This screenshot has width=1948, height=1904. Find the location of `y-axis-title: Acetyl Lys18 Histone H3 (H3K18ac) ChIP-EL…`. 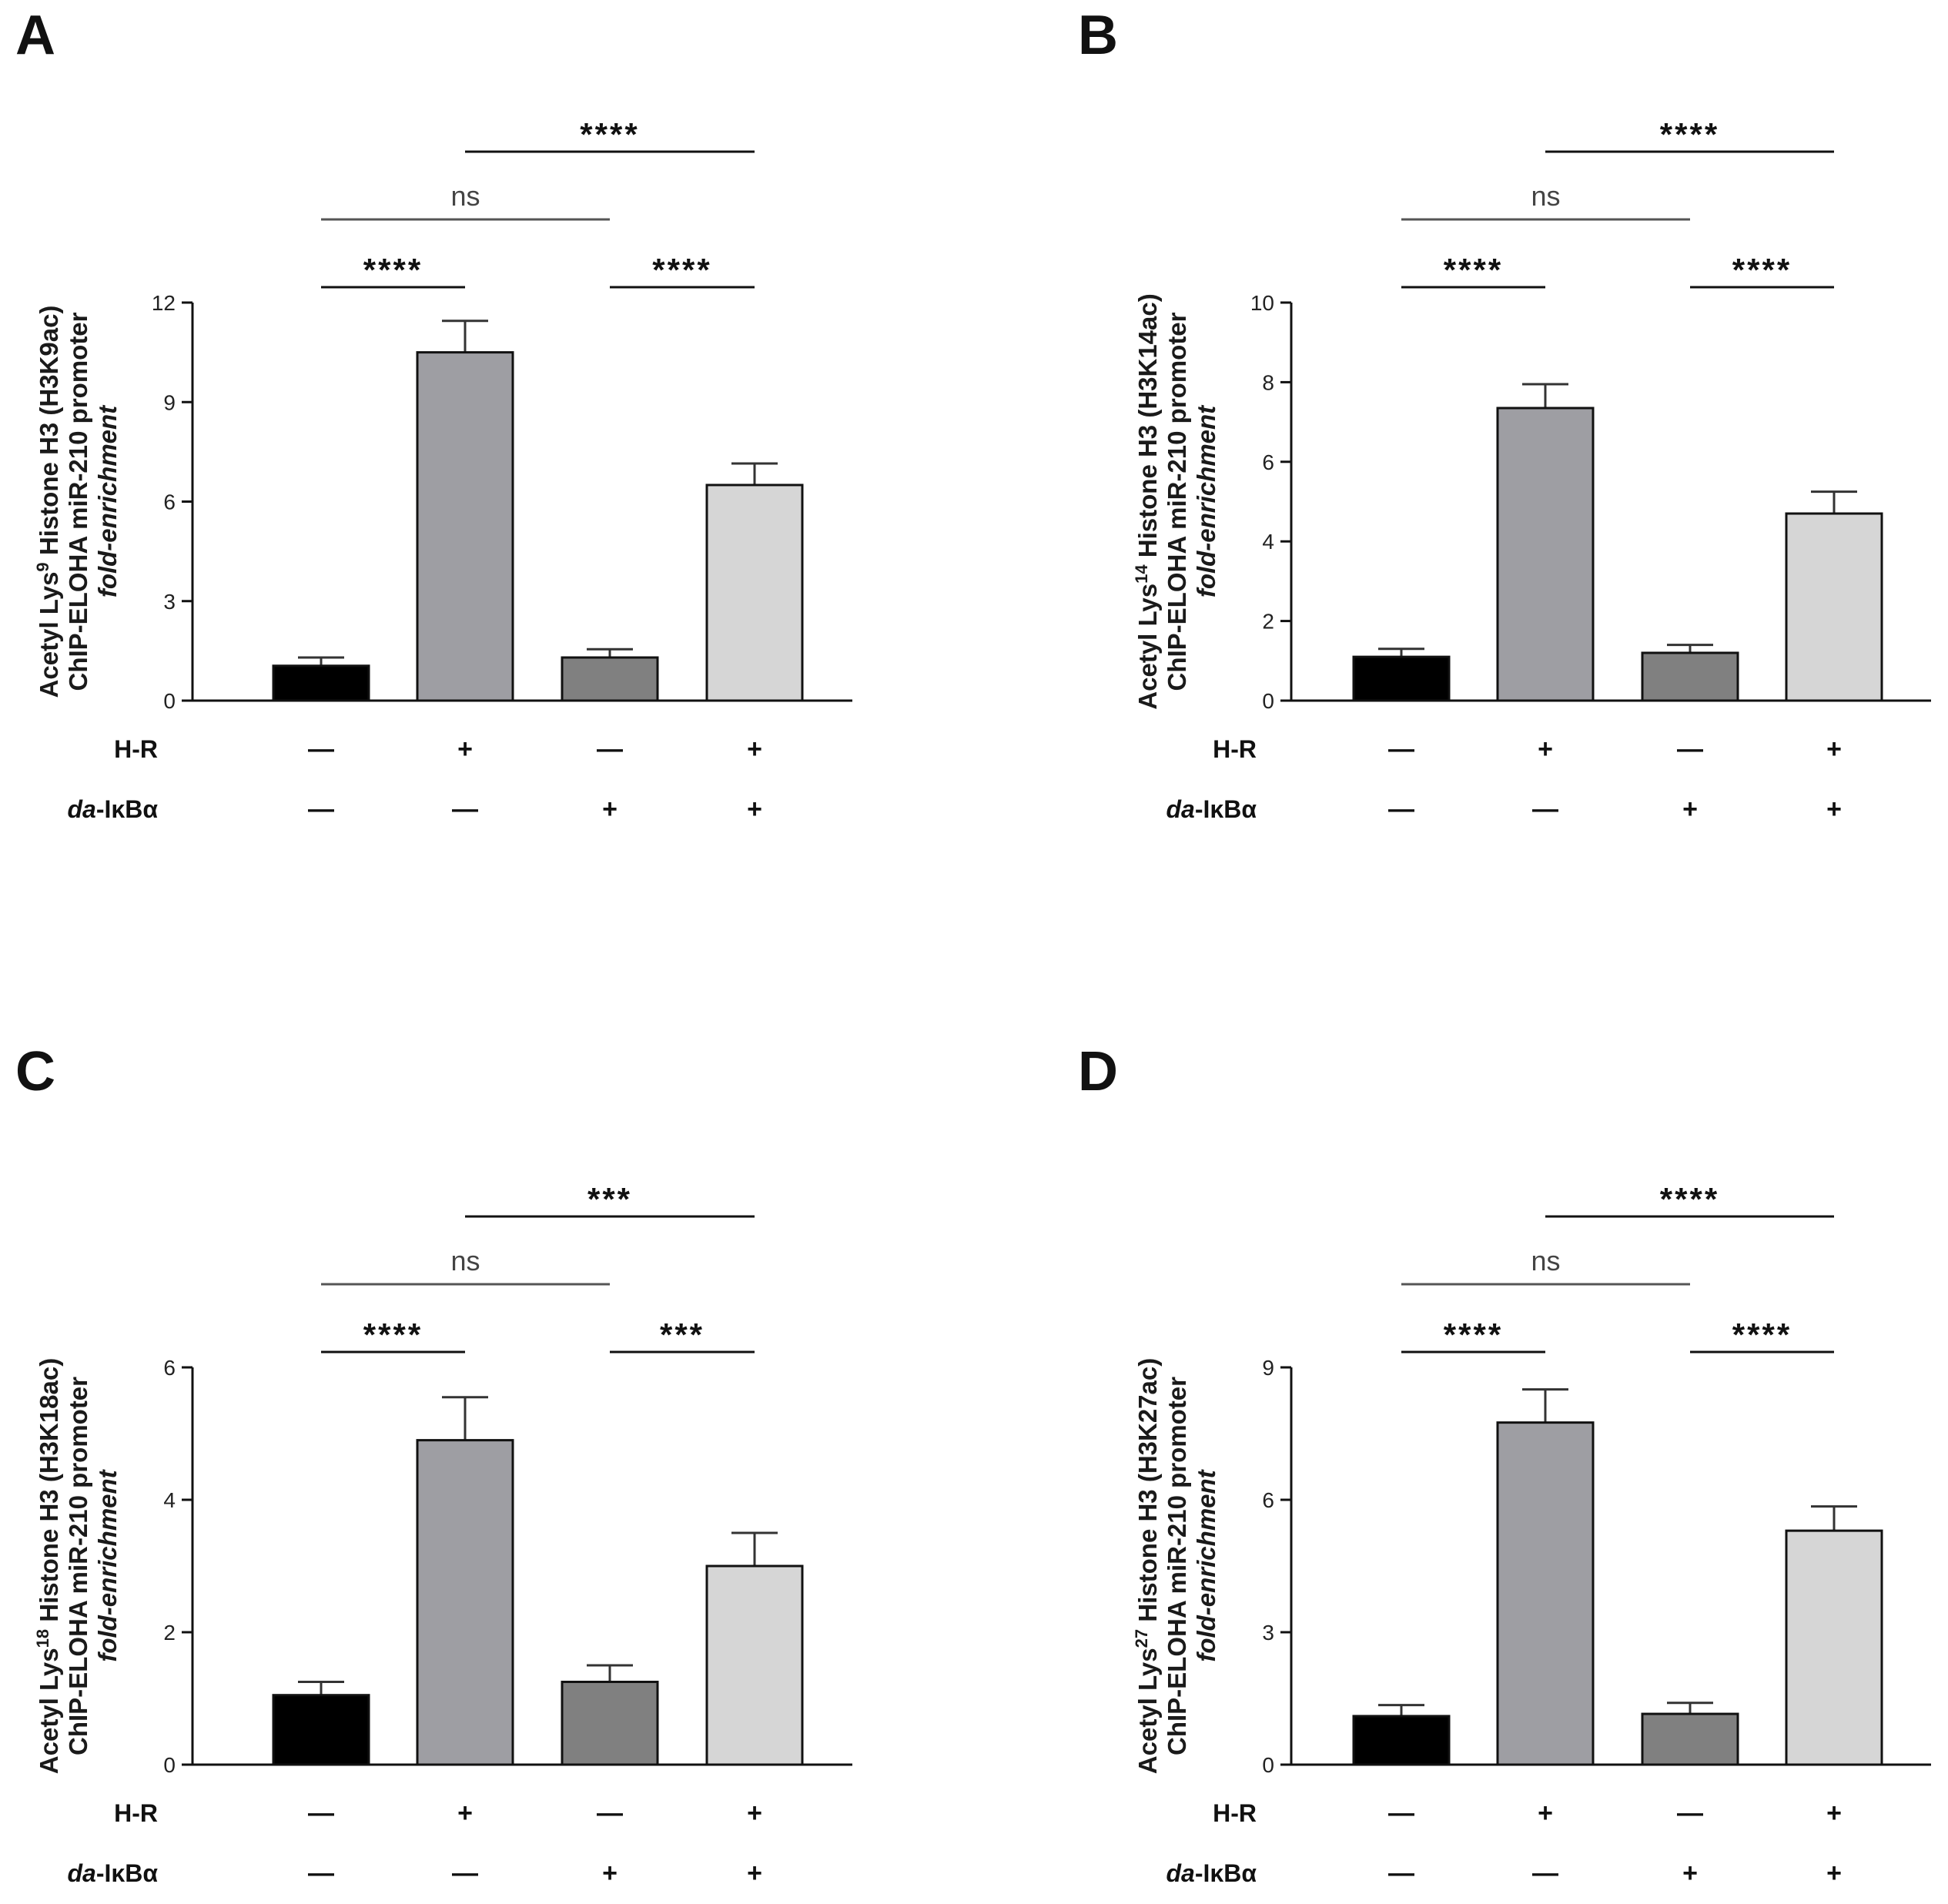

y-axis-title: Acetyl Lys18 Histone H3 (H3K18ac) ChIP-EL… is located at coordinates (77, 1566).